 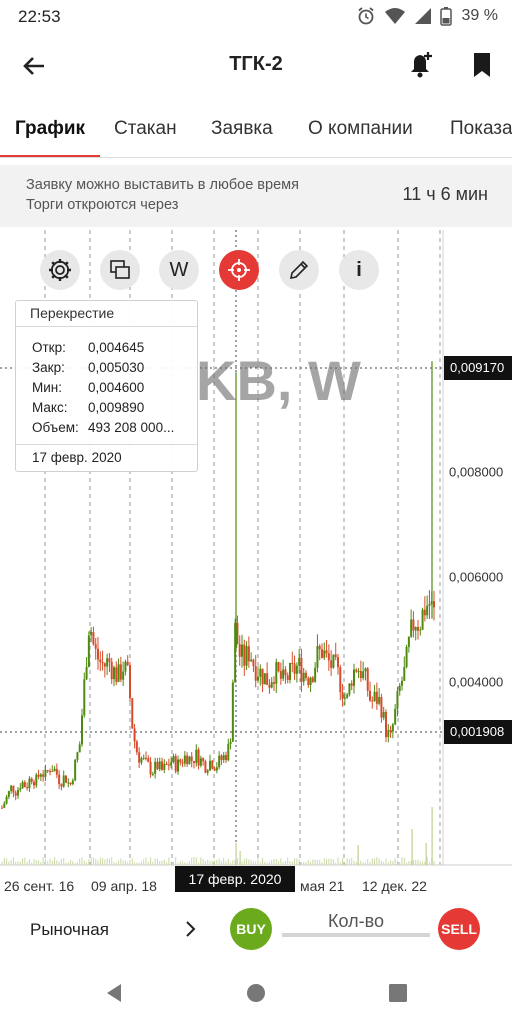 What do you see at coordinates (394, 886) in the screenshot?
I see `x-tick-label: 12 дек. 22` at bounding box center [394, 886].